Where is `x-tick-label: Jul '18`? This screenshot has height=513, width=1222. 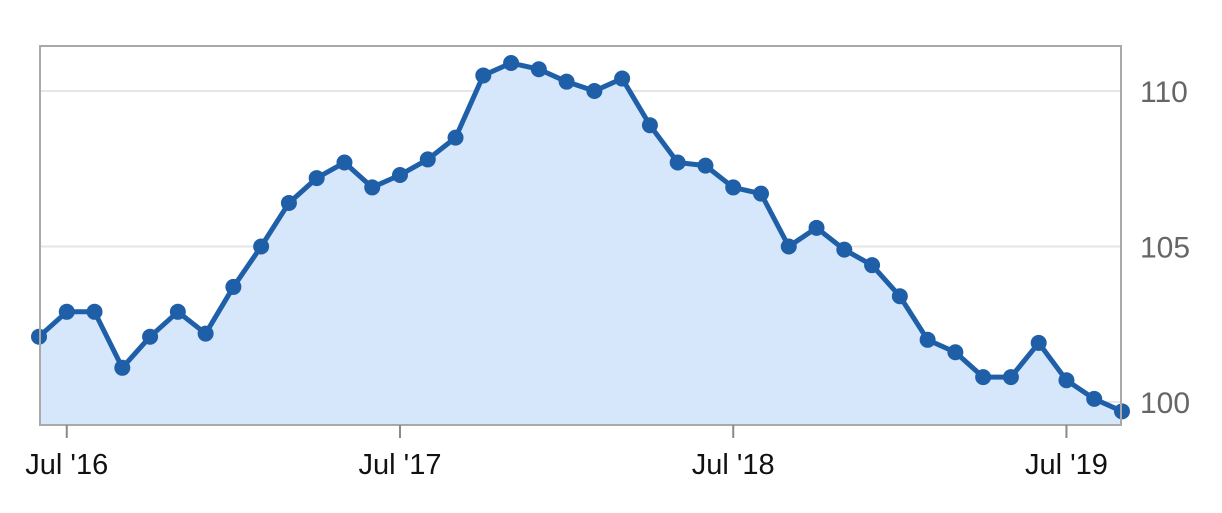 x-tick-label: Jul '18 is located at coordinates (733, 465).